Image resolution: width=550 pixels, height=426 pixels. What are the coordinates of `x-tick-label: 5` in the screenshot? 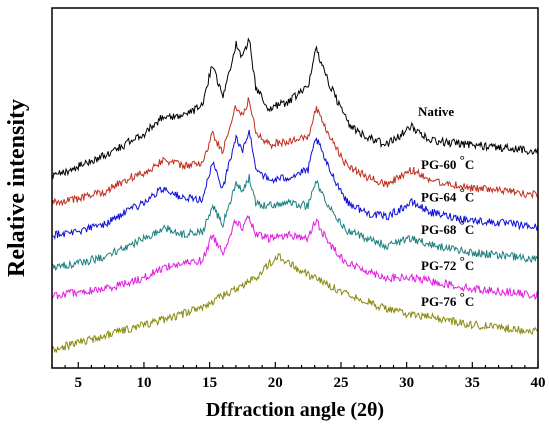 It's located at (79, 383).